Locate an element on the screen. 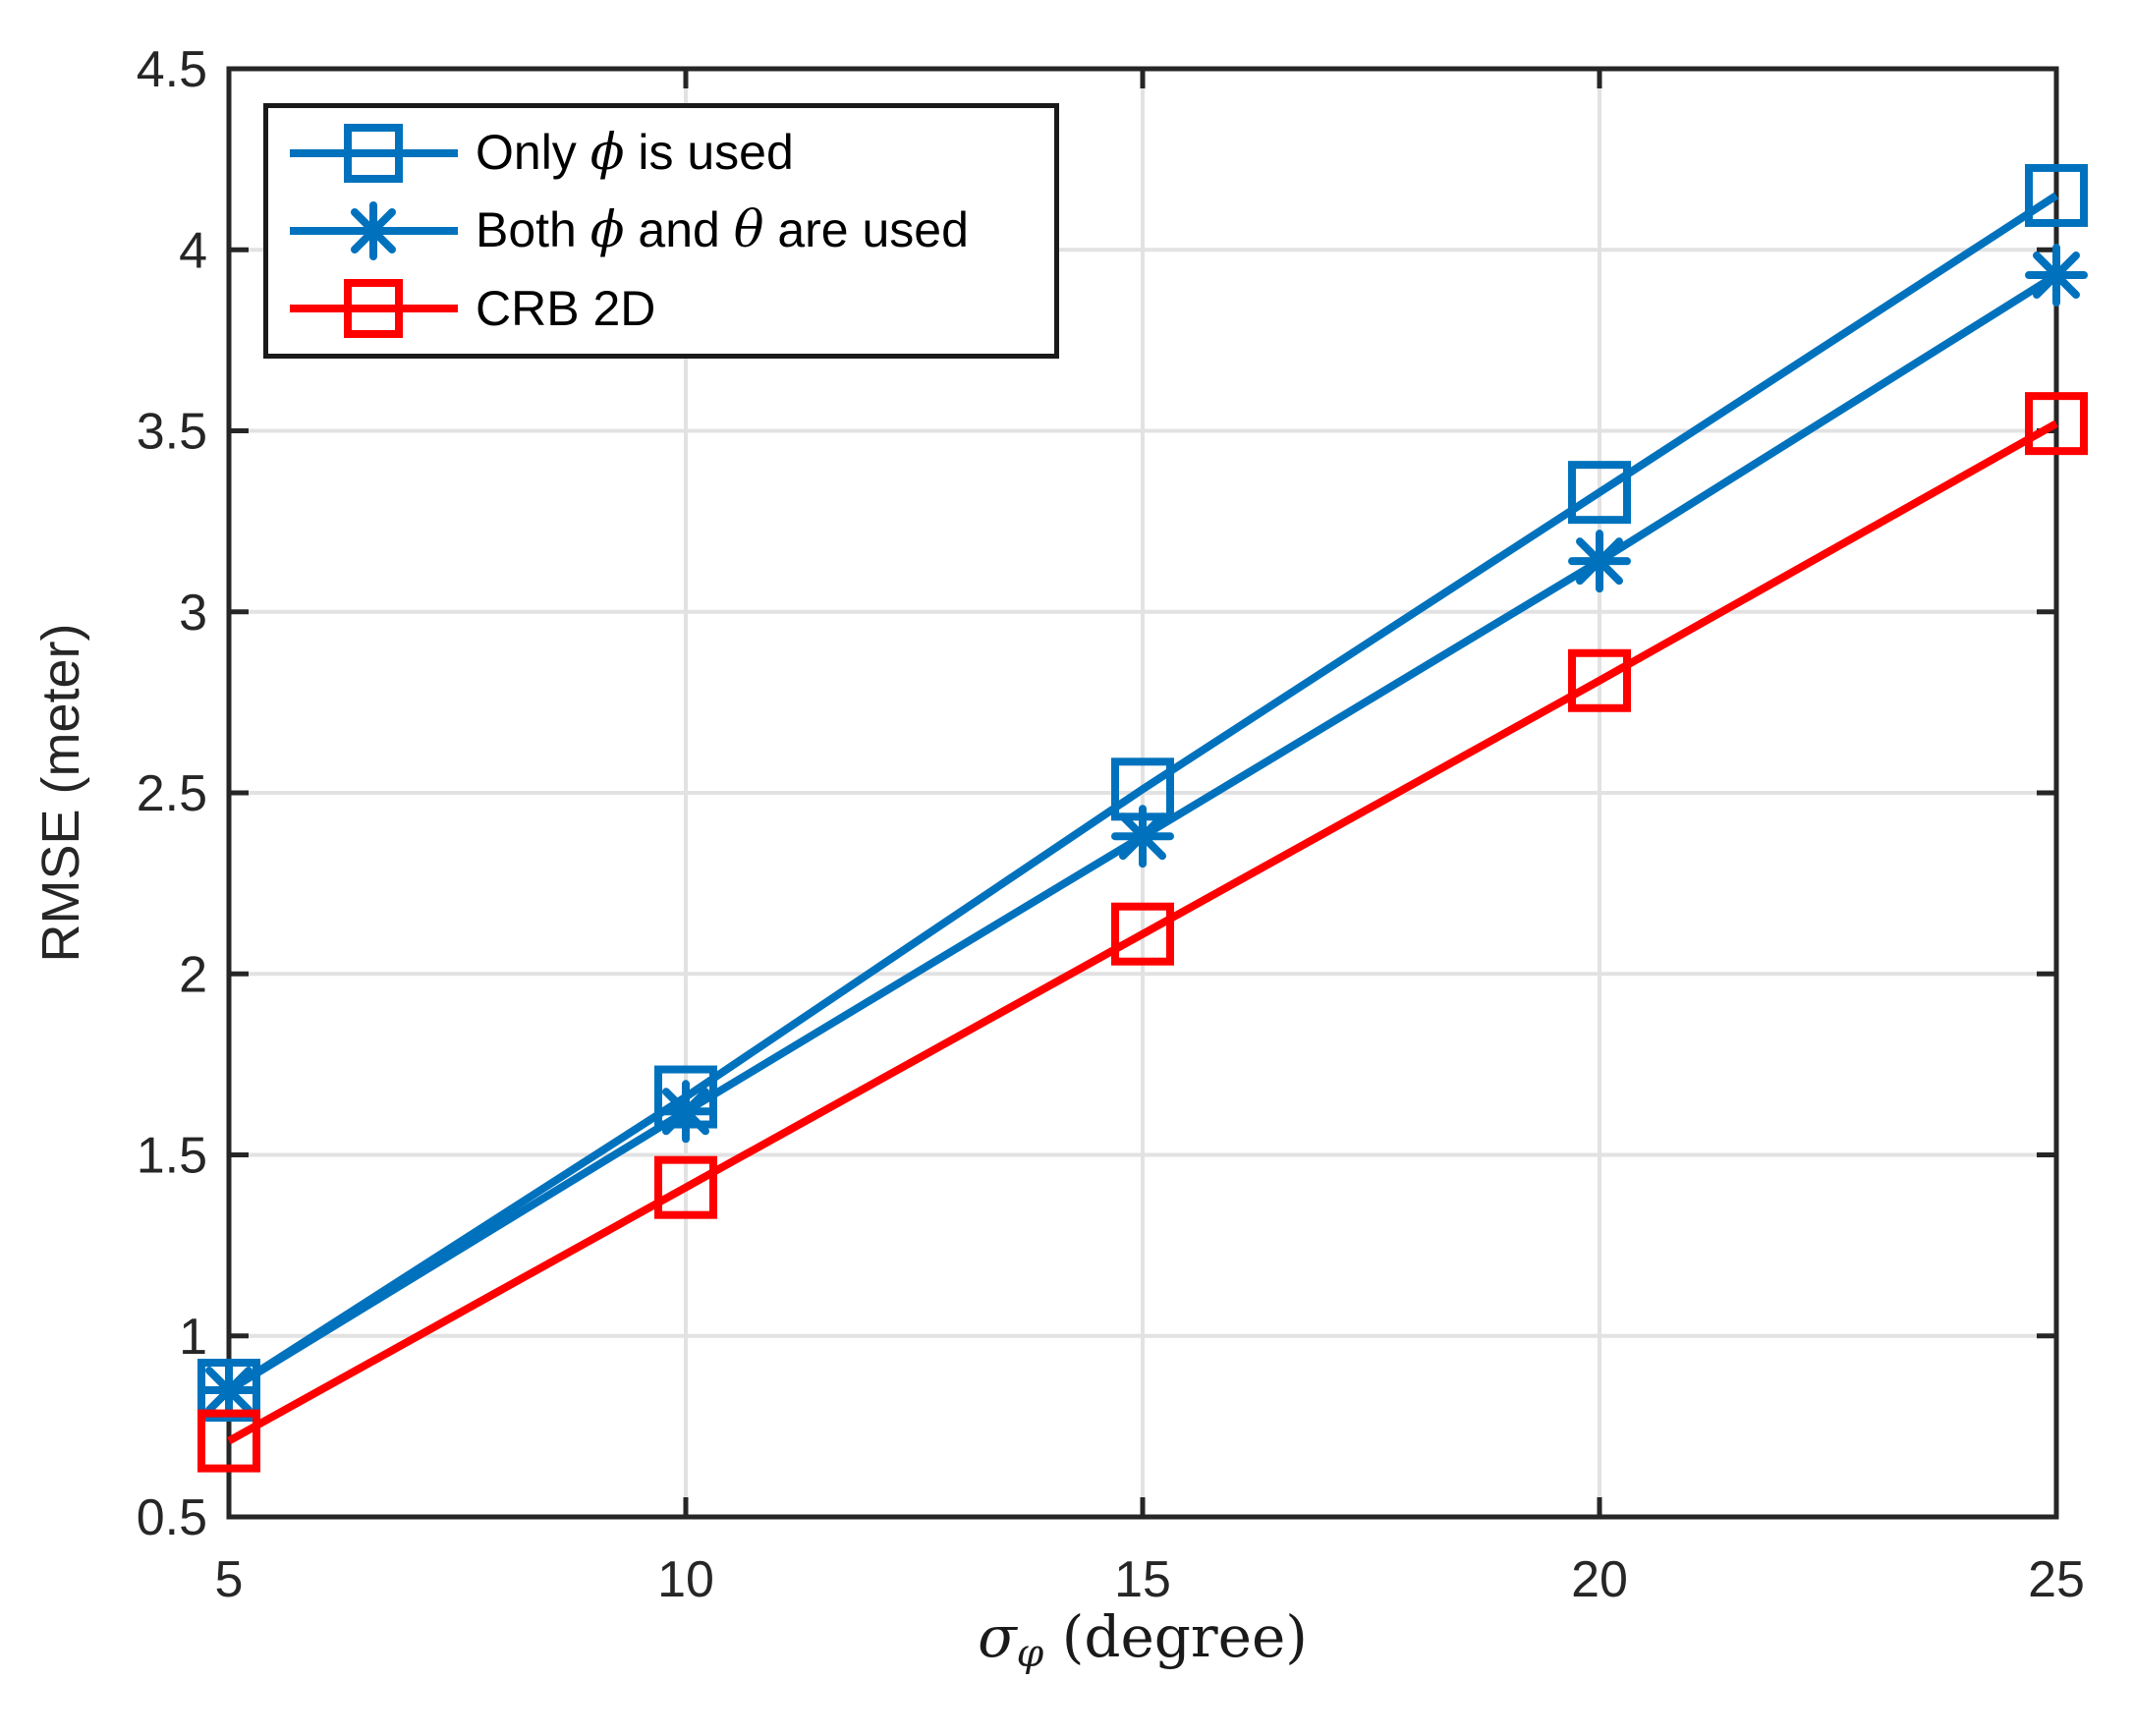  y-tick-label: 4.5 is located at coordinates (172, 69).